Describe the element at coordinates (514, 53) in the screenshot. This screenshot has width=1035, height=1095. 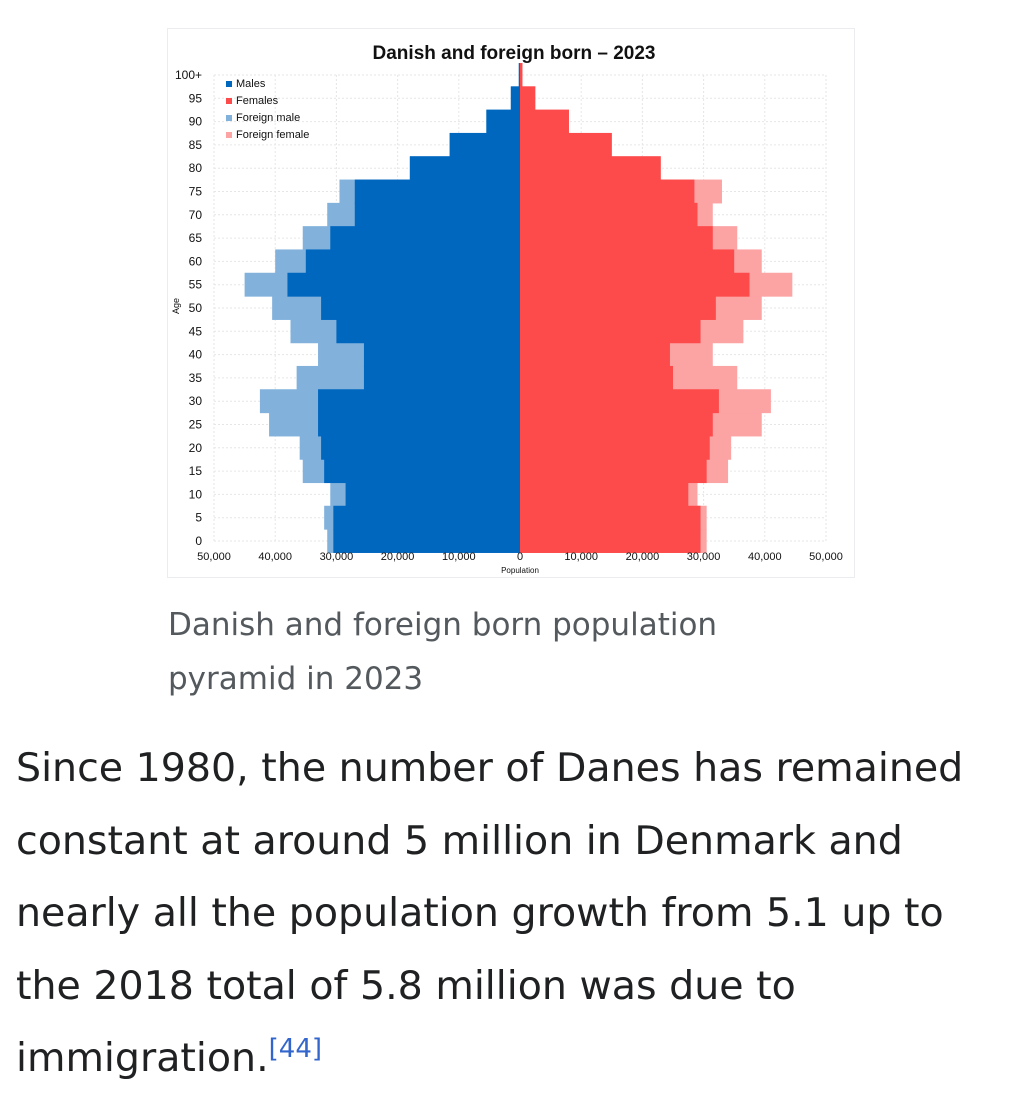
I see `chart-title: Danish and foreign born – 2023` at that location.